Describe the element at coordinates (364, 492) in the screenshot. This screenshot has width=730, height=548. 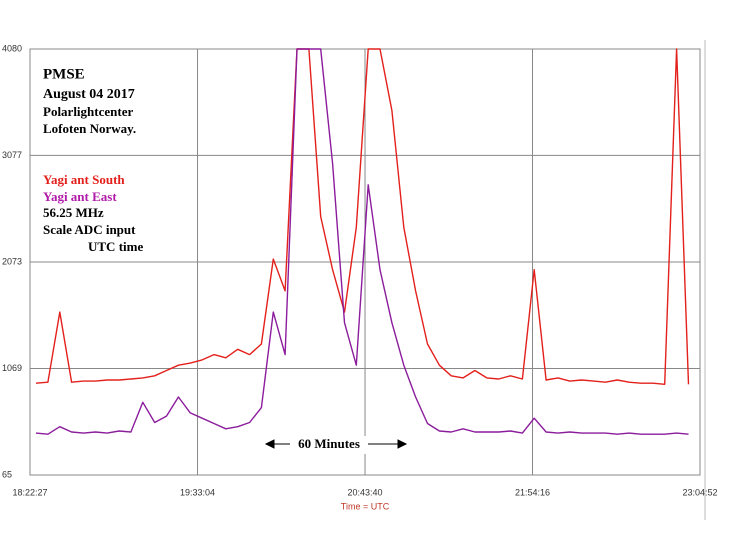
I see `x-tick-label: 20:43:40` at that location.